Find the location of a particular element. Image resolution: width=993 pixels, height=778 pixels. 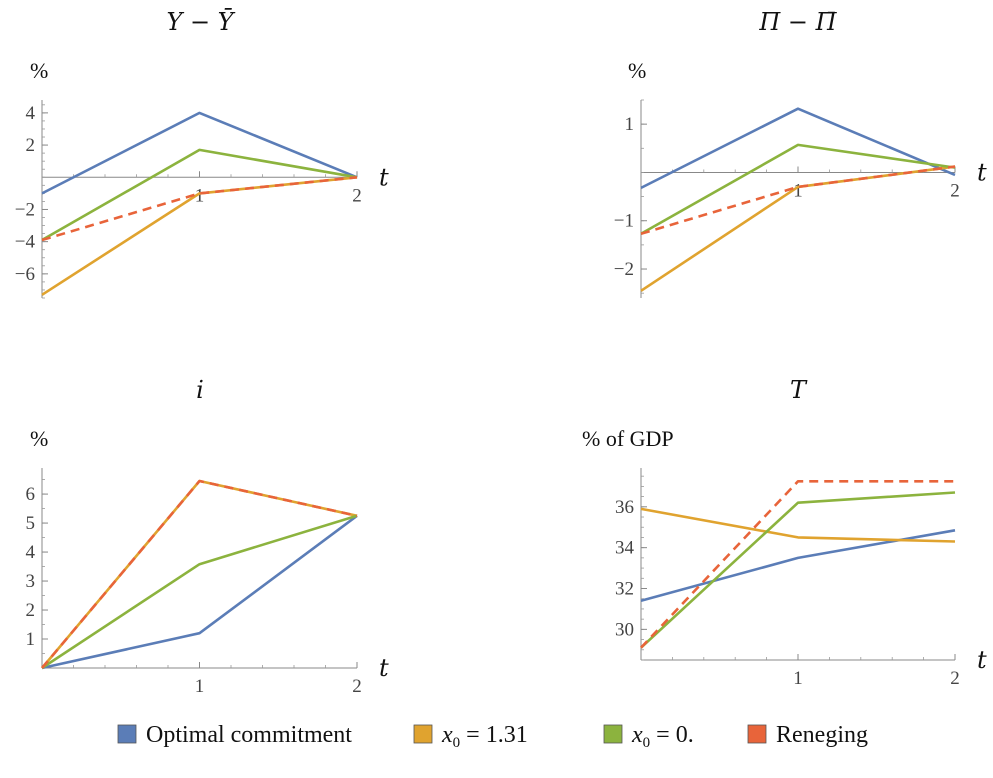

legend-item-4: Reneging is located at coordinates (807, 735).